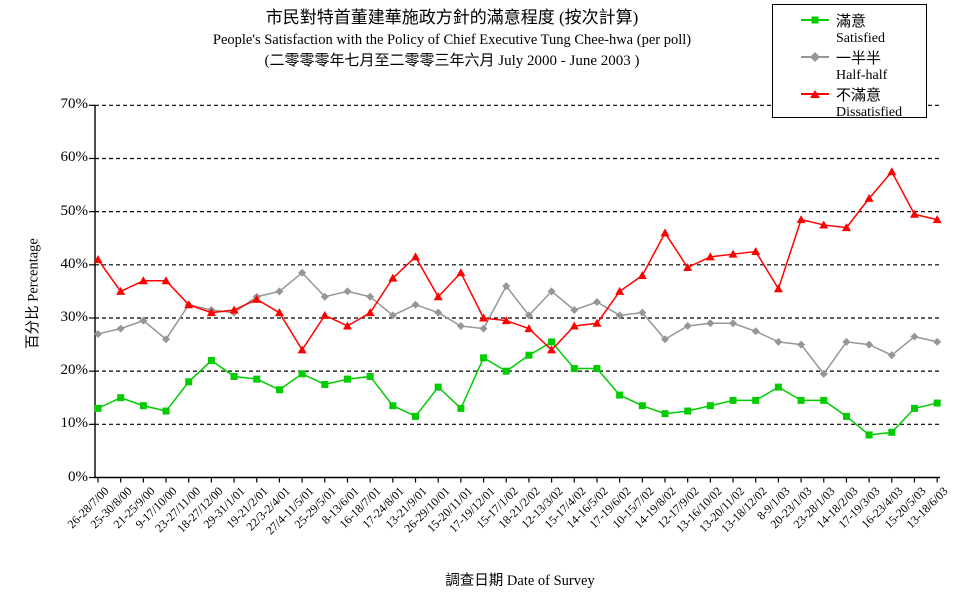 Image resolution: width=977 pixels, height=600 pixels. What do you see at coordinates (74, 157) in the screenshot?
I see `y-tick-label: 60%` at bounding box center [74, 157].